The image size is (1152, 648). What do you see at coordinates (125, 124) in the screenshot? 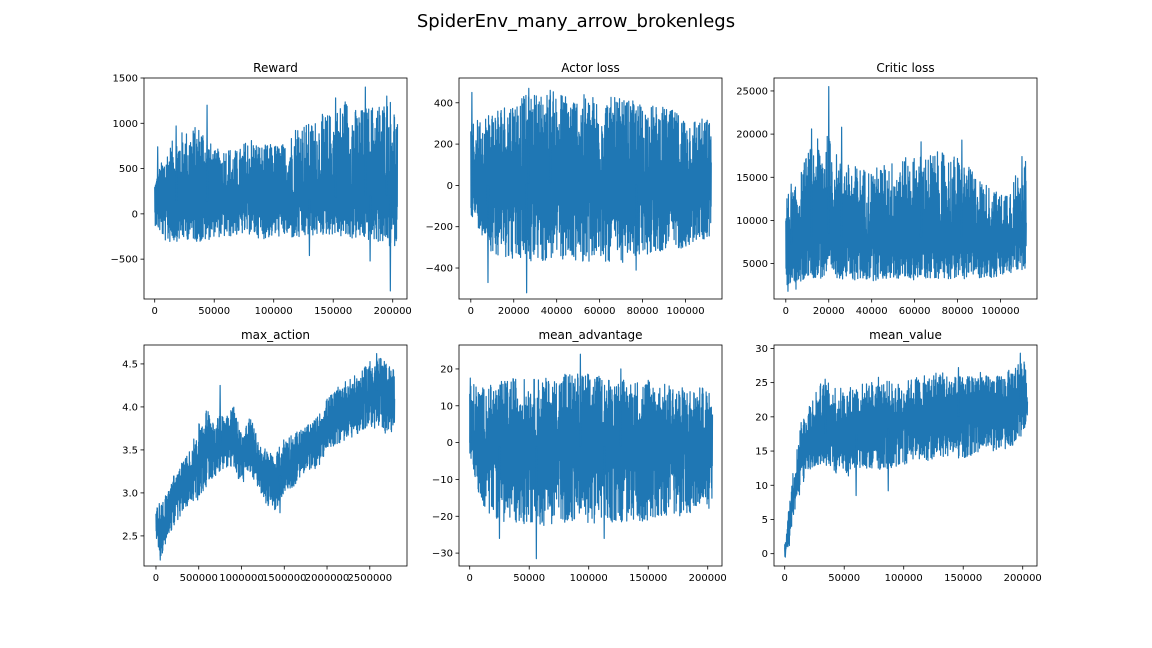
I see `y-tick-label: 1000` at bounding box center [125, 124].